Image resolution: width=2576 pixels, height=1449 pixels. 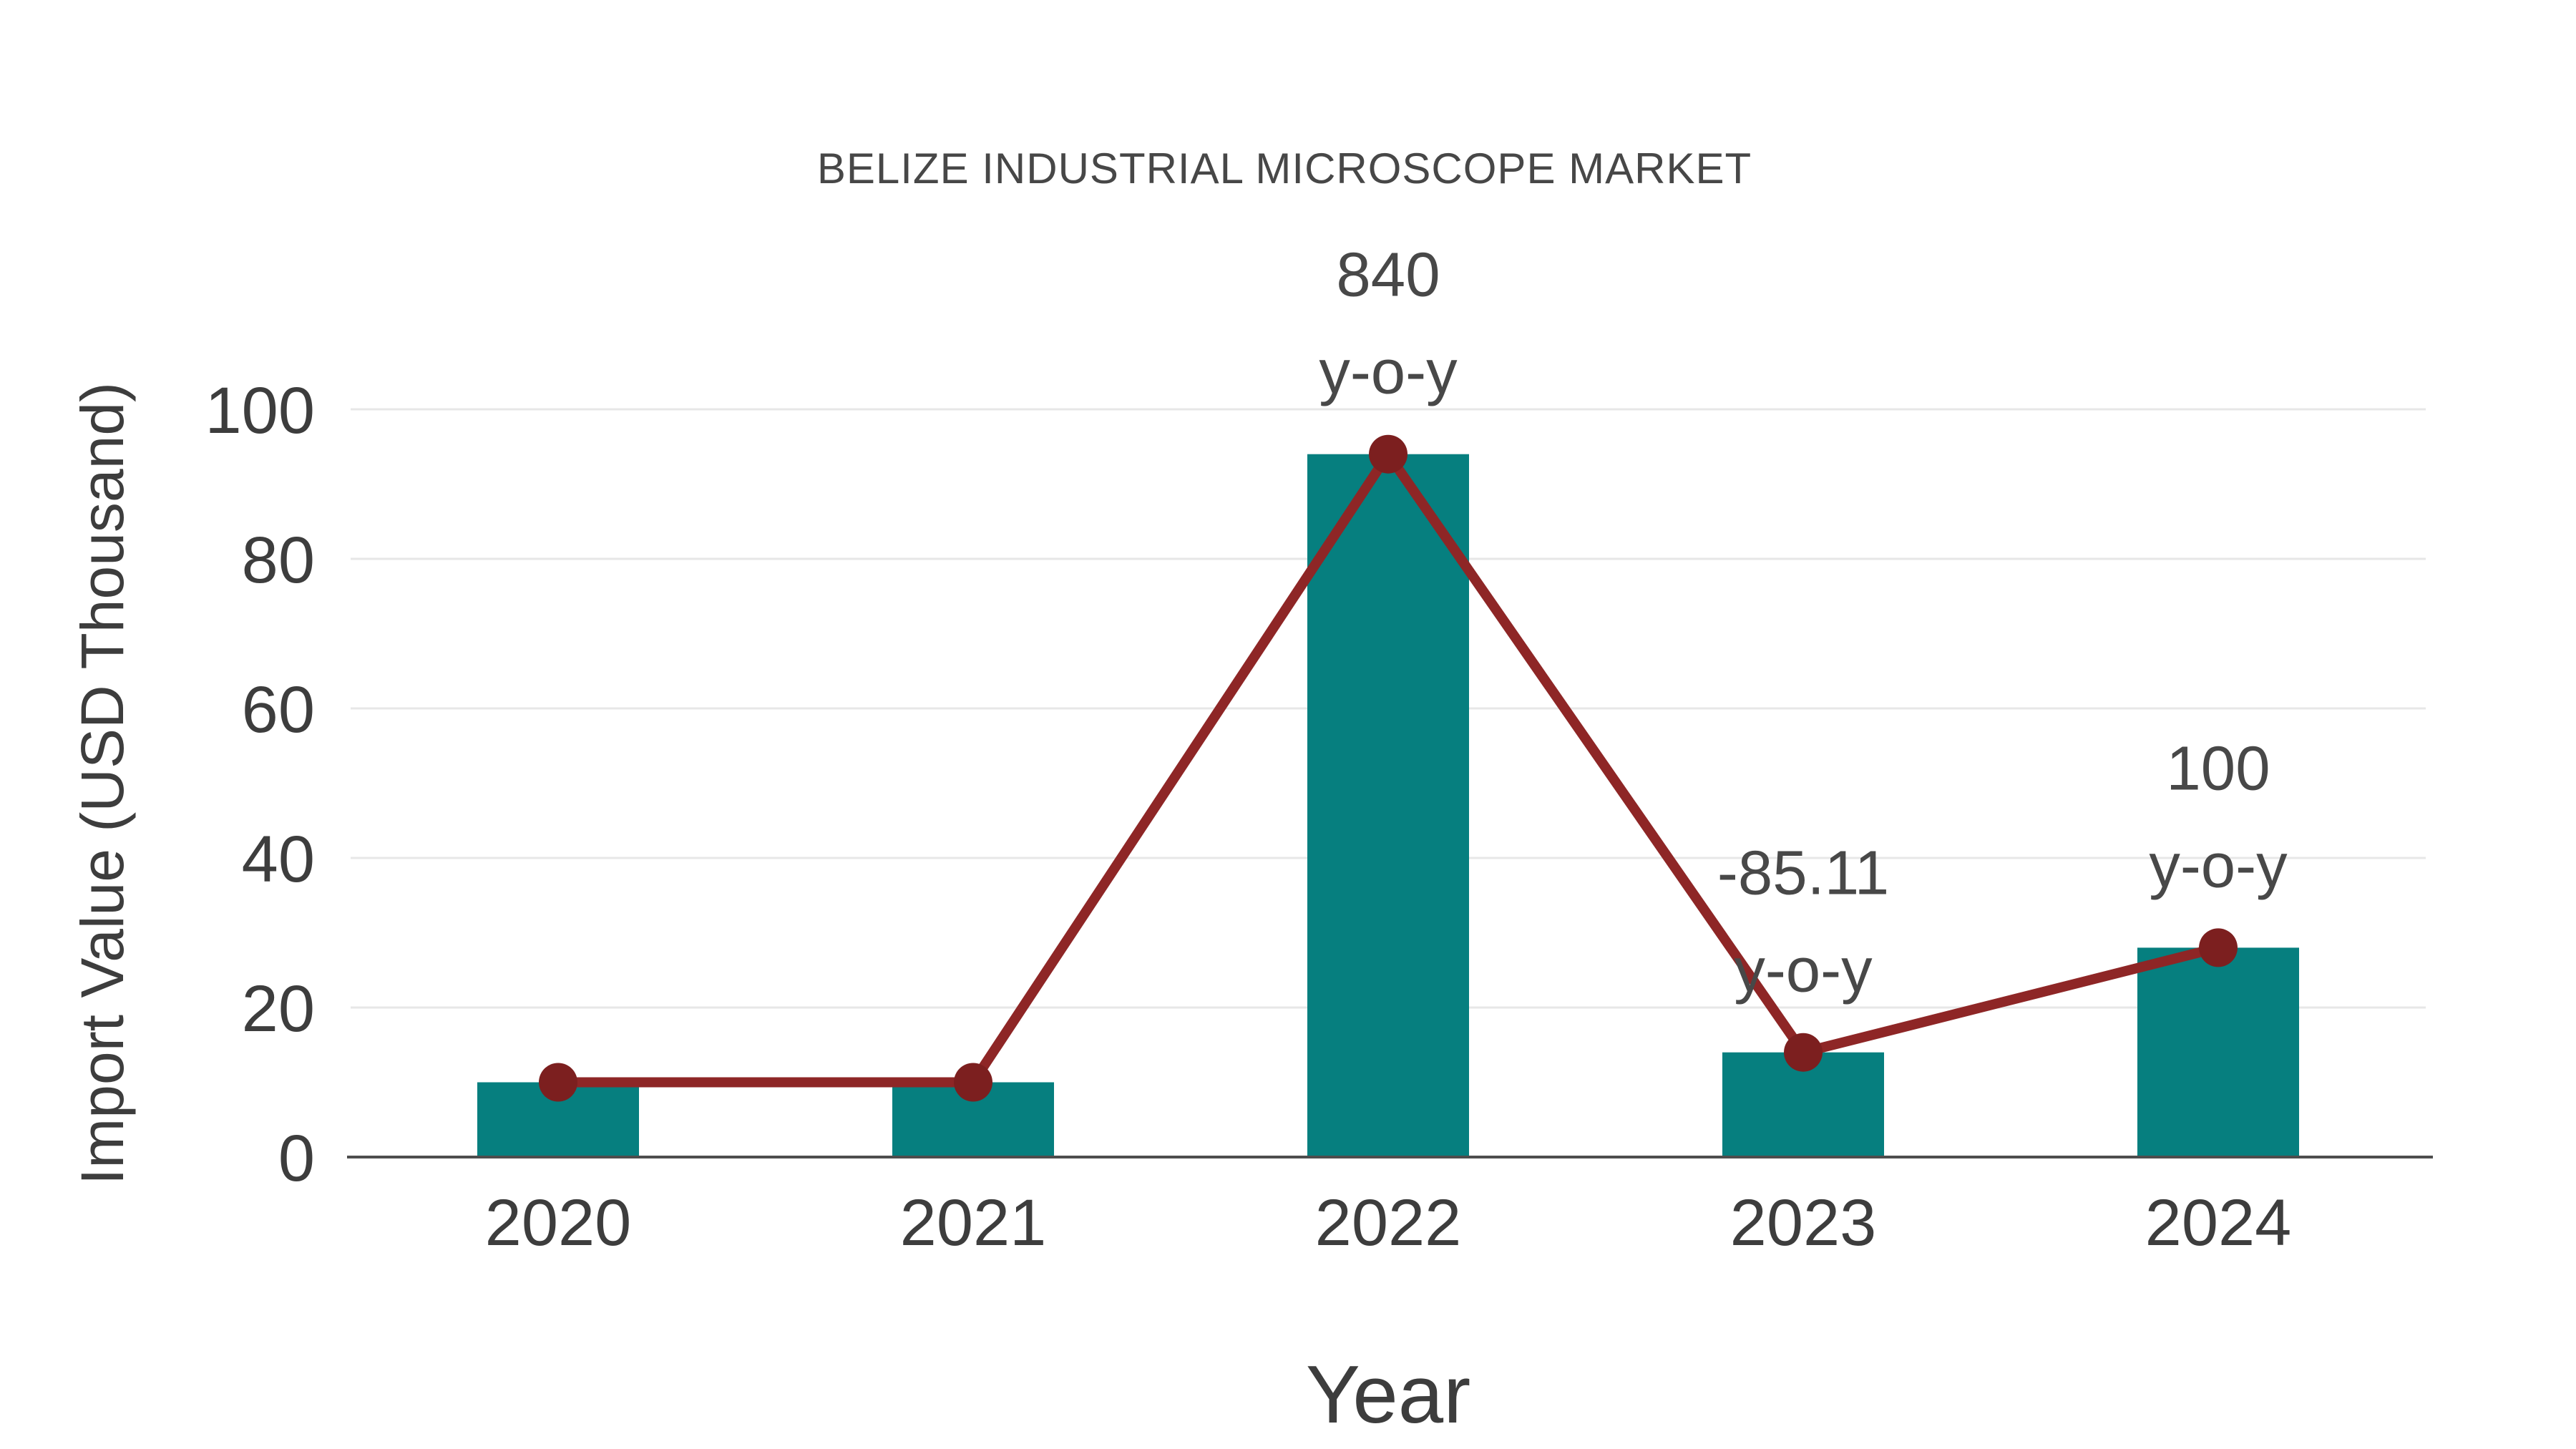 I want to click on trend-marker-2021, so click(x=973, y=1082).